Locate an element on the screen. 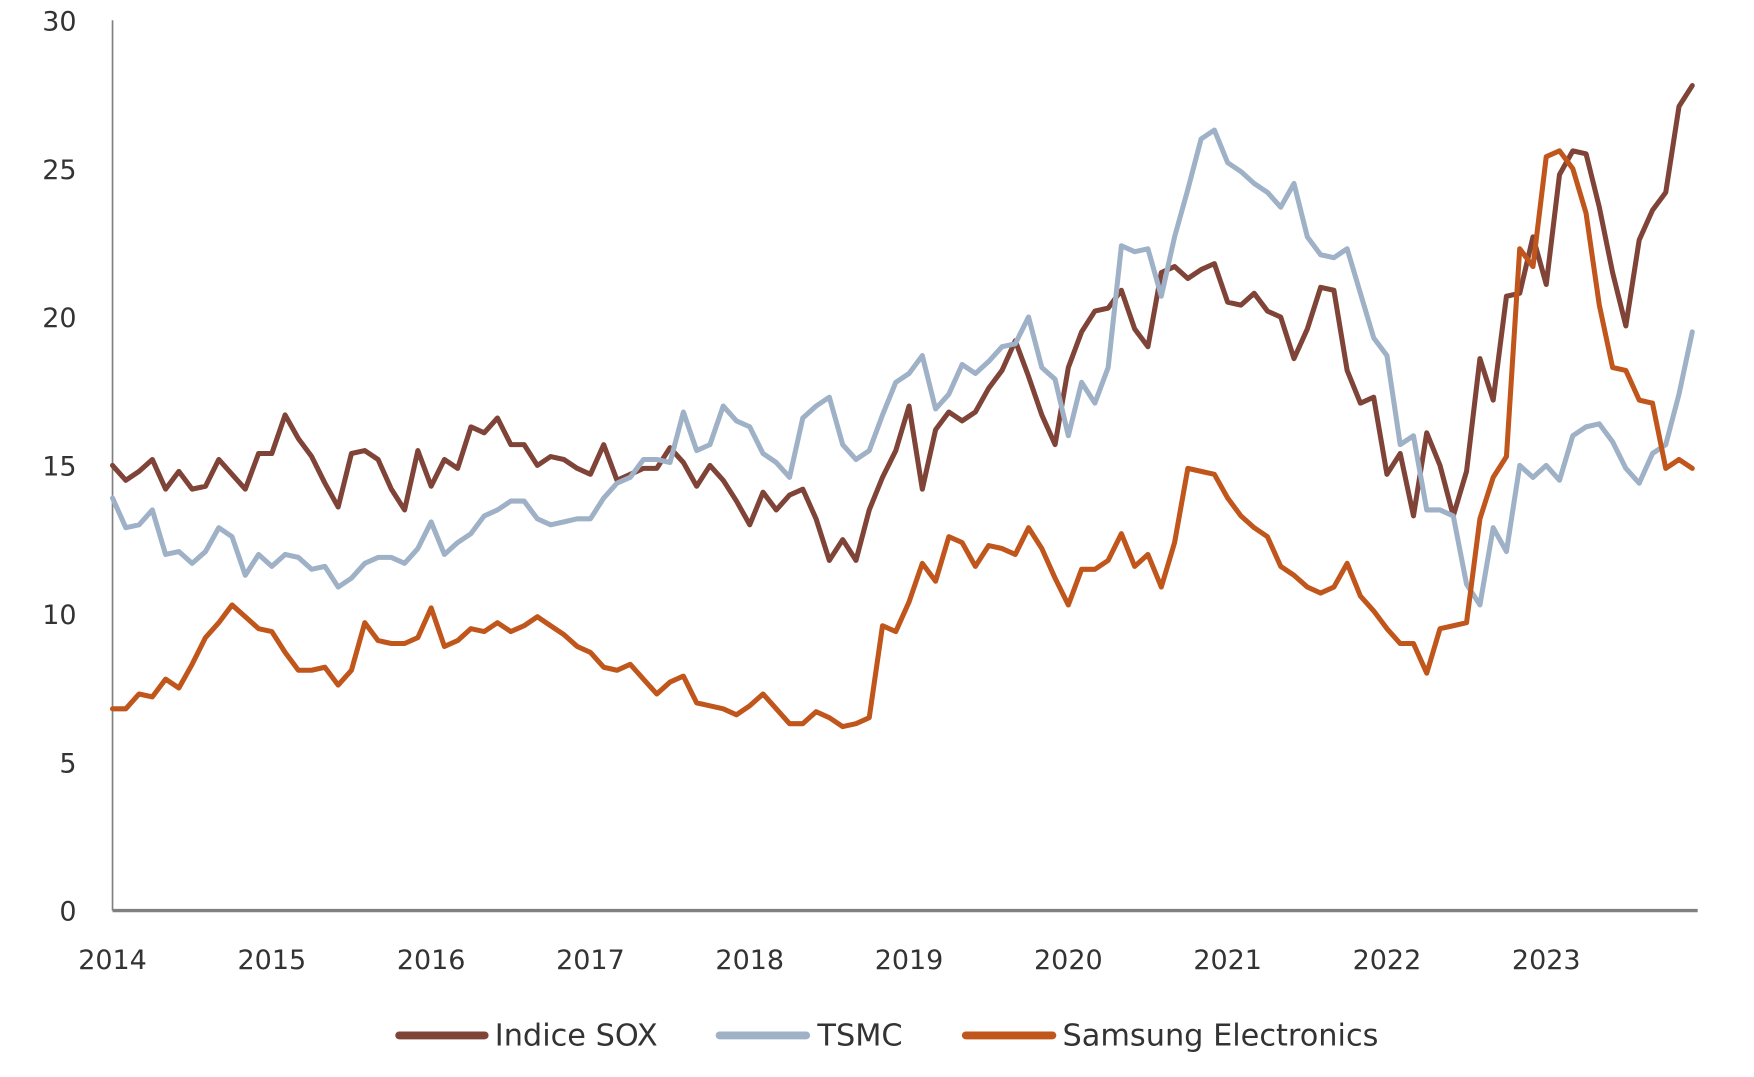  x-tick-label: 2020 is located at coordinates (1068, 960).